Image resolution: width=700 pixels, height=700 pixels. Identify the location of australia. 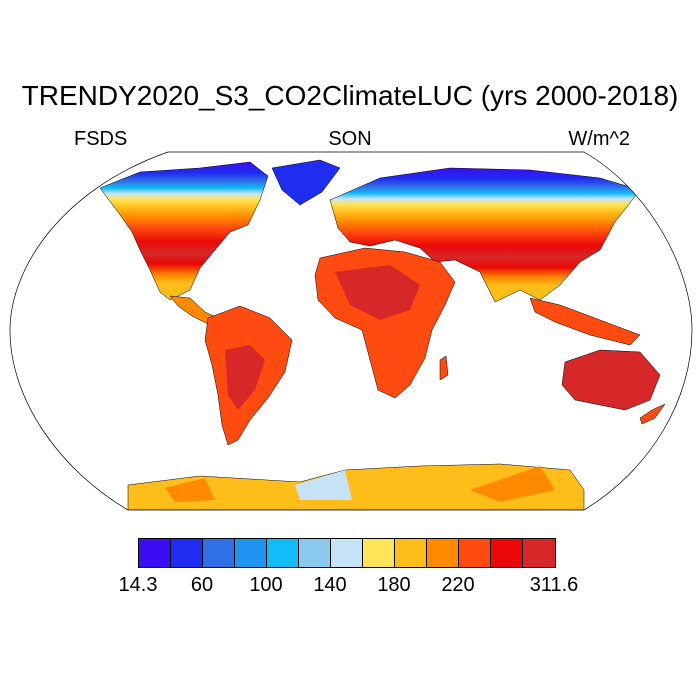
(611, 380).